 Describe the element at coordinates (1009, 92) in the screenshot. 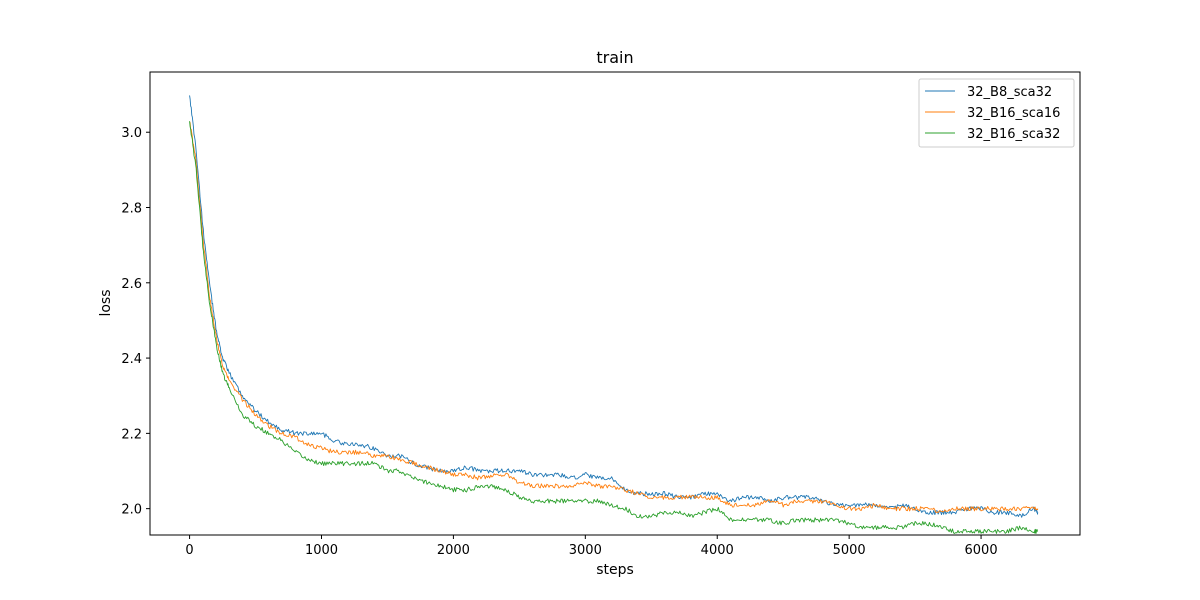

I see `legend-label-32_B8_sca32: 32_B8_sca32` at that location.